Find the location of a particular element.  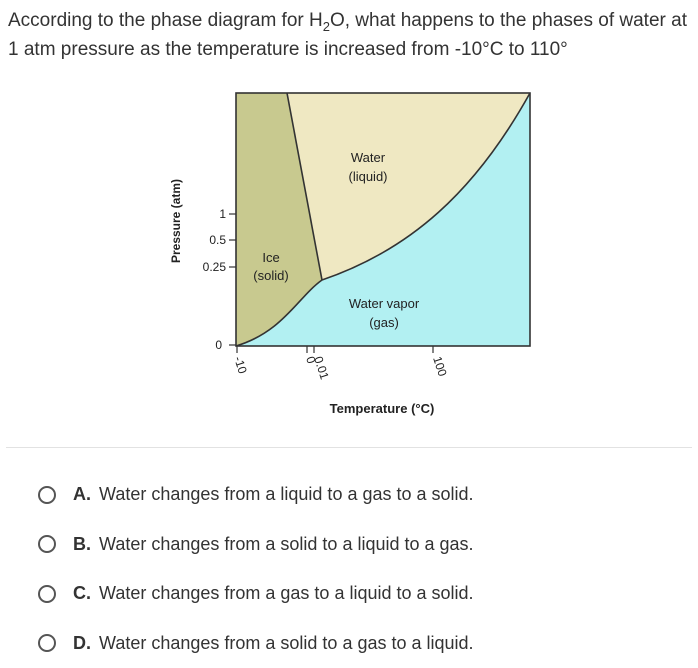

radio-button-a is located at coordinates (47, 495).